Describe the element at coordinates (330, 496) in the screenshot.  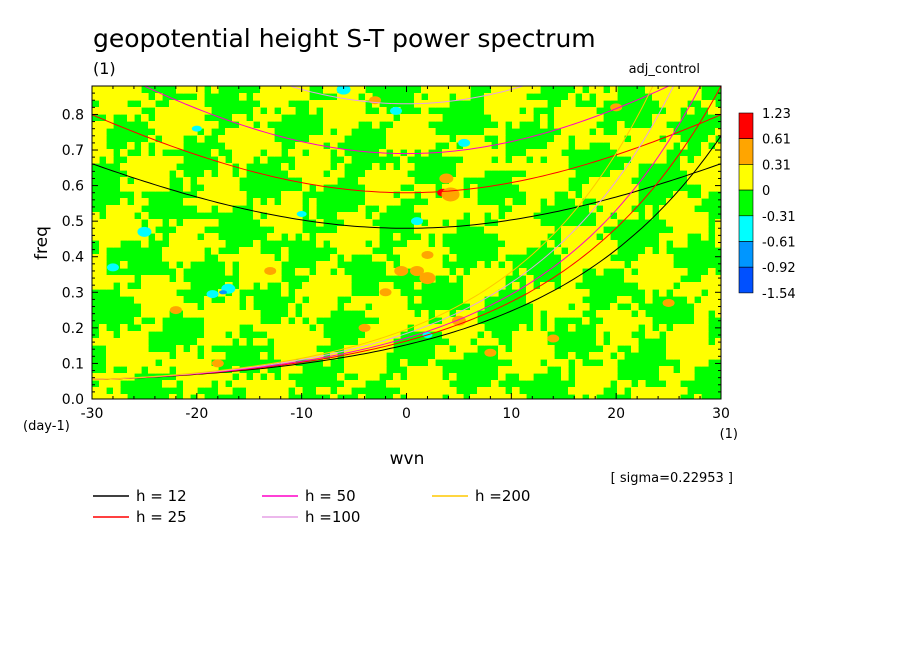
I see `legend-label: h = 50` at that location.